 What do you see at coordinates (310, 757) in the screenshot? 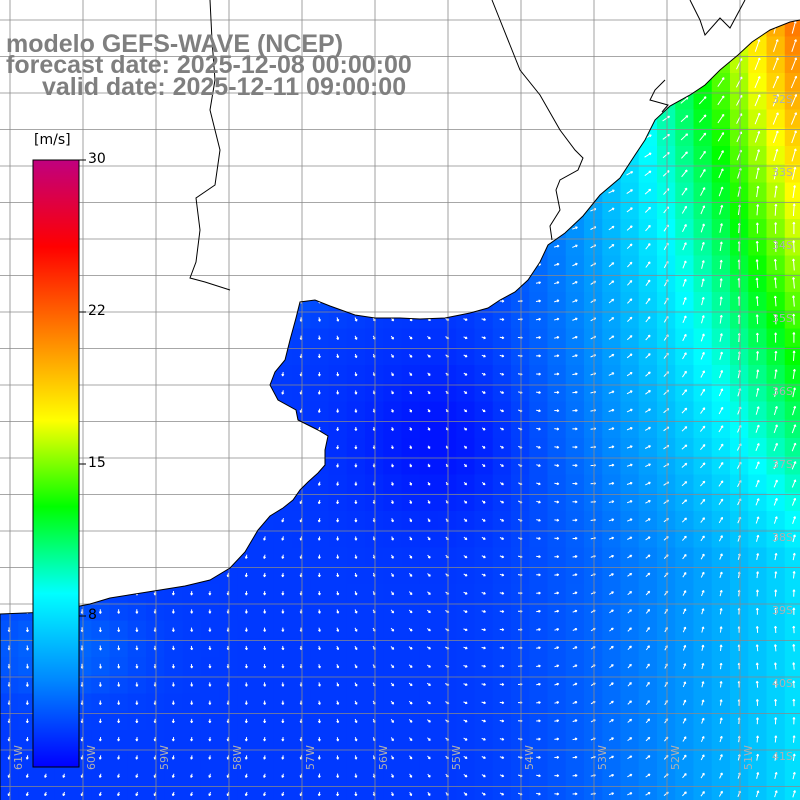
I see `lon-label-57W: 57W` at bounding box center [310, 757].